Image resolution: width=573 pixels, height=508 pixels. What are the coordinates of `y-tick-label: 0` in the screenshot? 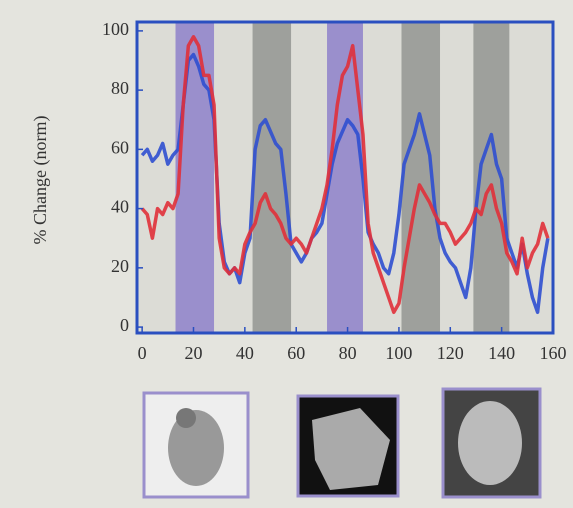 It's located at (124, 325).